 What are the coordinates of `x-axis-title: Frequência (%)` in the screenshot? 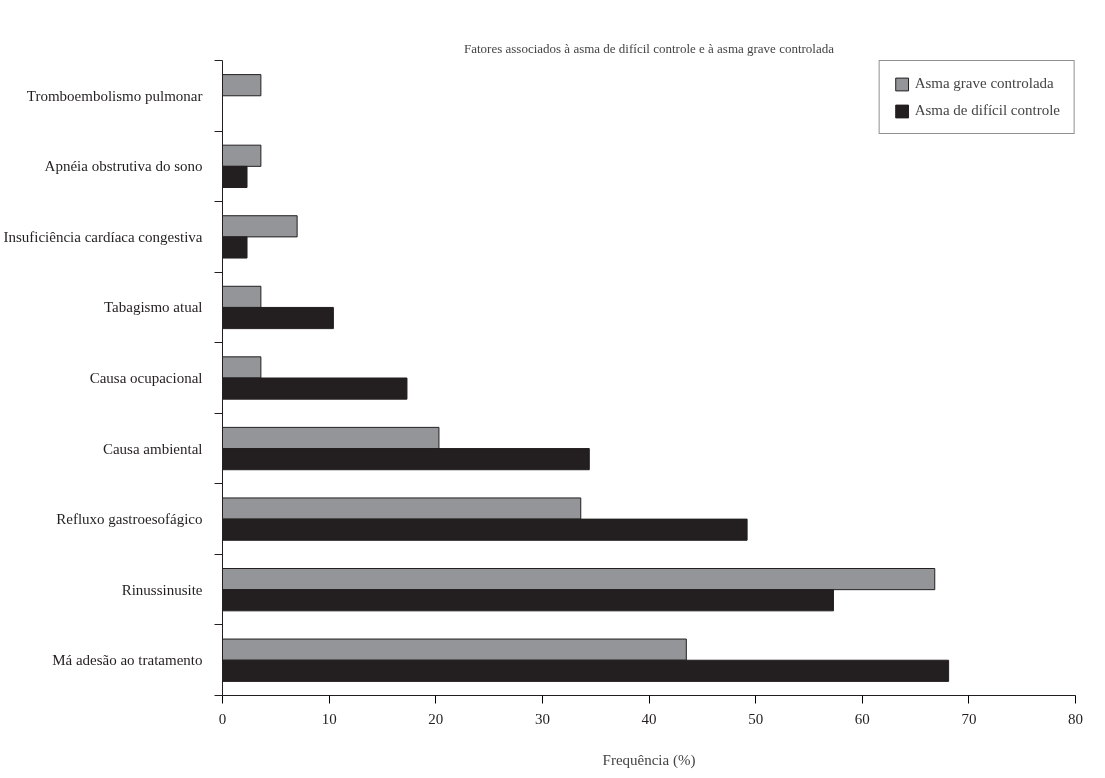 It's located at (649, 760).